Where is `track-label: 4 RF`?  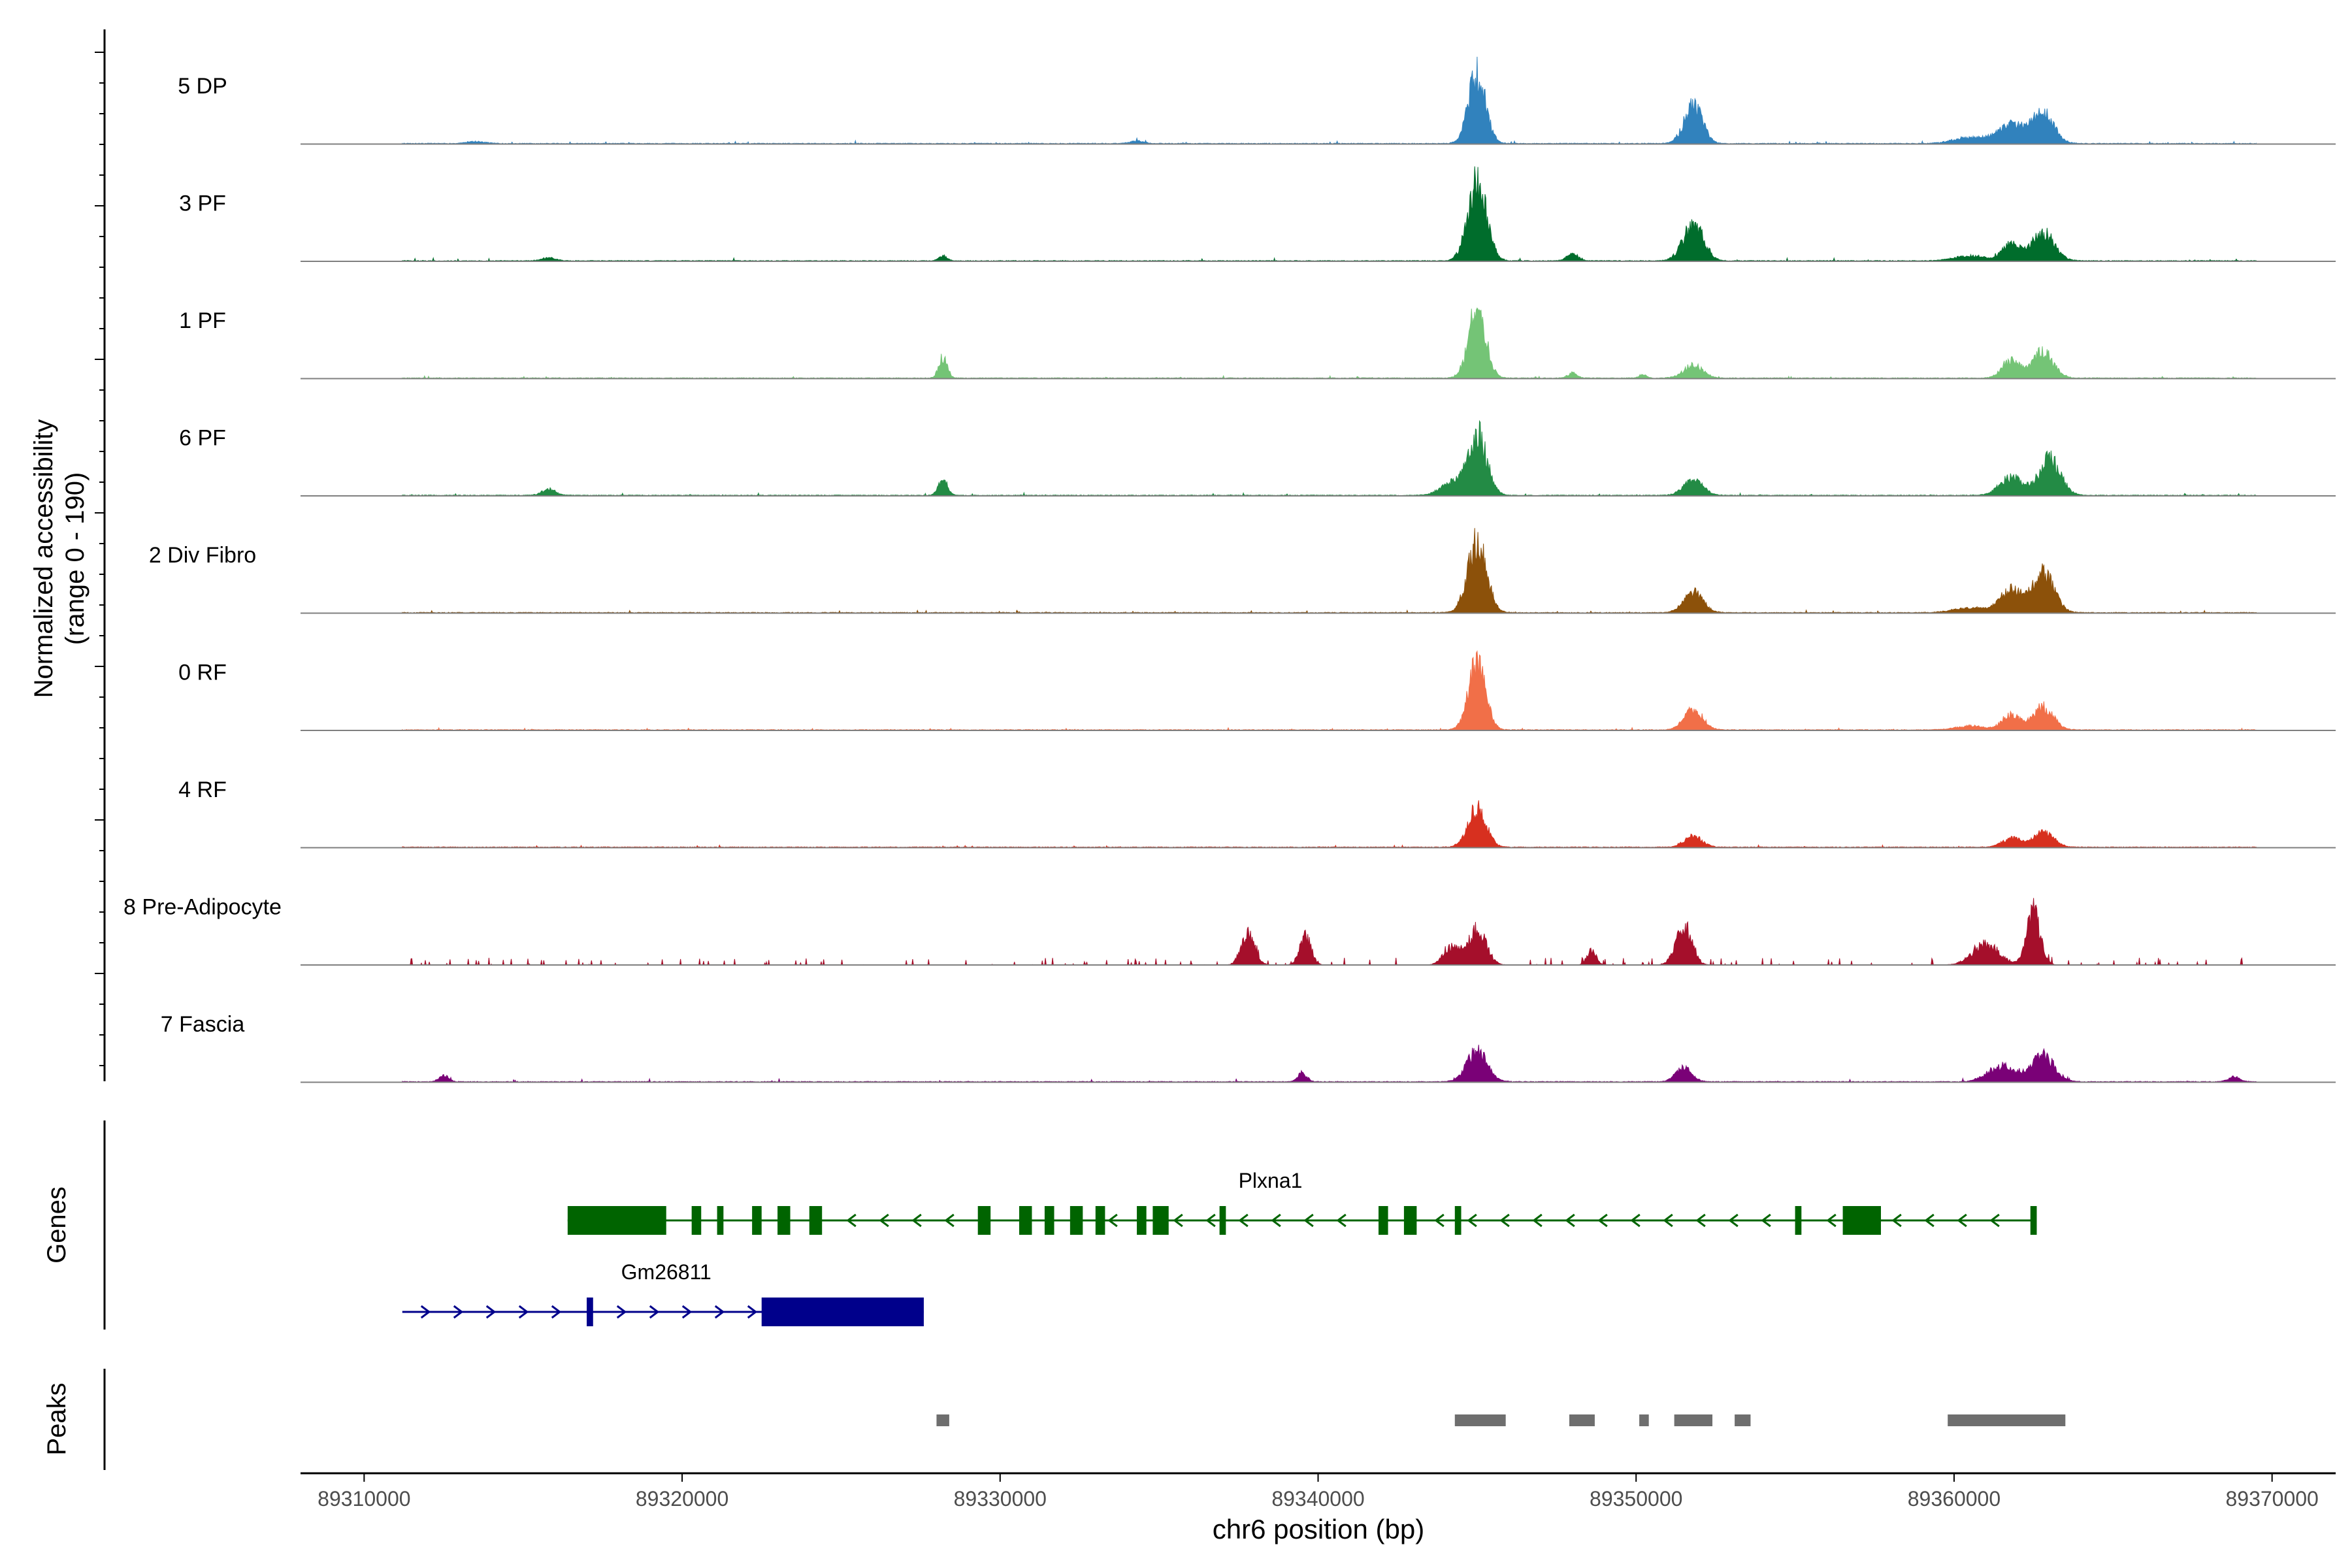
track-label: 4 RF is located at coordinates (202, 789).